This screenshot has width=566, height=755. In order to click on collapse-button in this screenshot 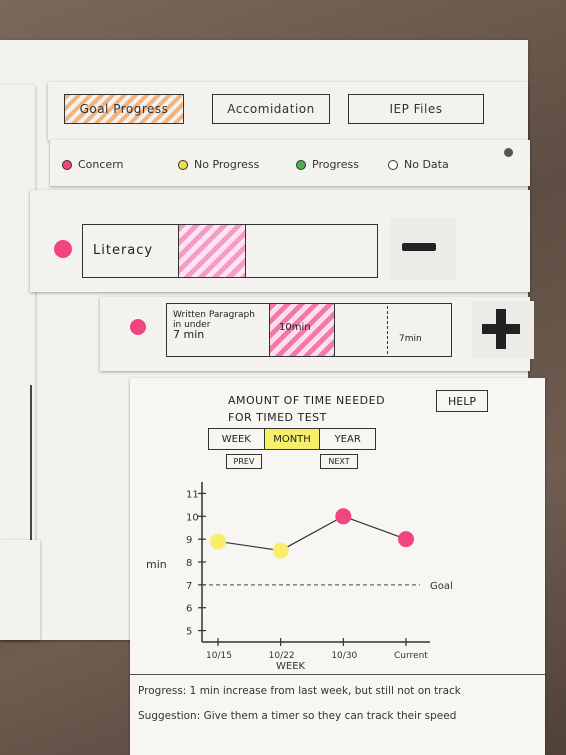, I will do `click(423, 249)`.